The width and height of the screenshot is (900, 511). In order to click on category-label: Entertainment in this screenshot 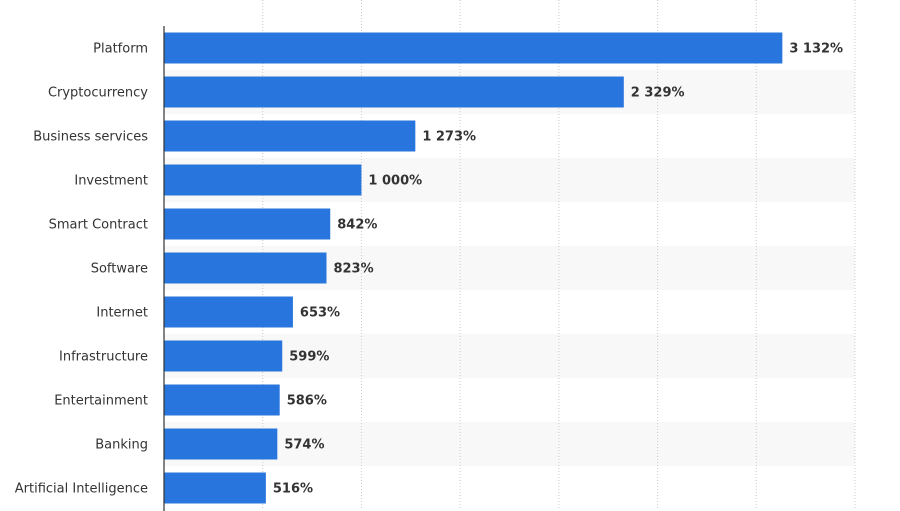, I will do `click(101, 401)`.